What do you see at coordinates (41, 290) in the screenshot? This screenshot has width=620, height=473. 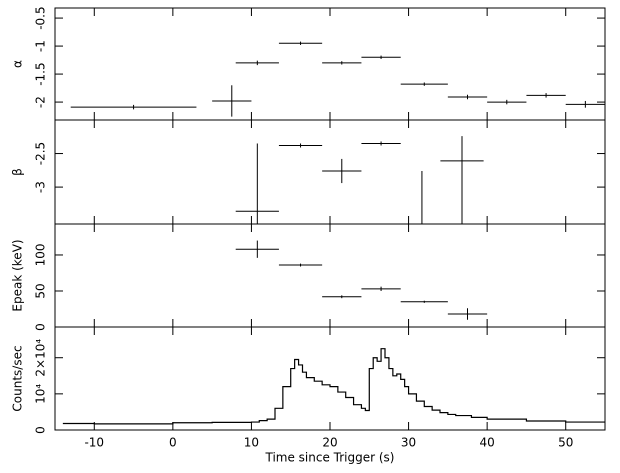 I see `y-tick-label: 50` at bounding box center [41, 290].